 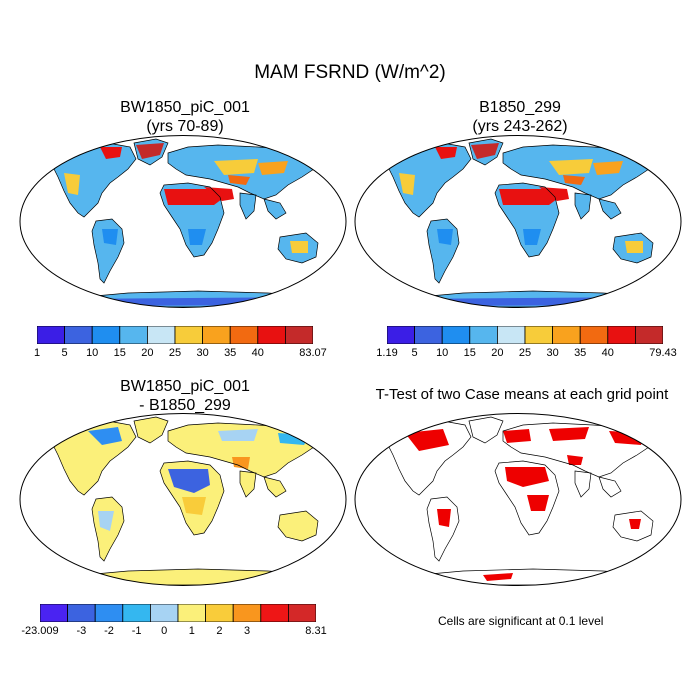 What do you see at coordinates (147, 353) in the screenshot?
I see `colorbar-1-label: 20` at bounding box center [147, 353].